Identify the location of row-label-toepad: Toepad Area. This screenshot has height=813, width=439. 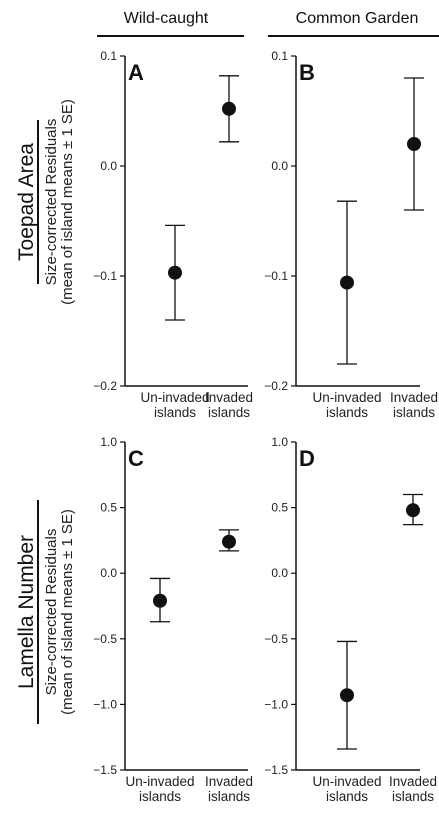
(26, 202).